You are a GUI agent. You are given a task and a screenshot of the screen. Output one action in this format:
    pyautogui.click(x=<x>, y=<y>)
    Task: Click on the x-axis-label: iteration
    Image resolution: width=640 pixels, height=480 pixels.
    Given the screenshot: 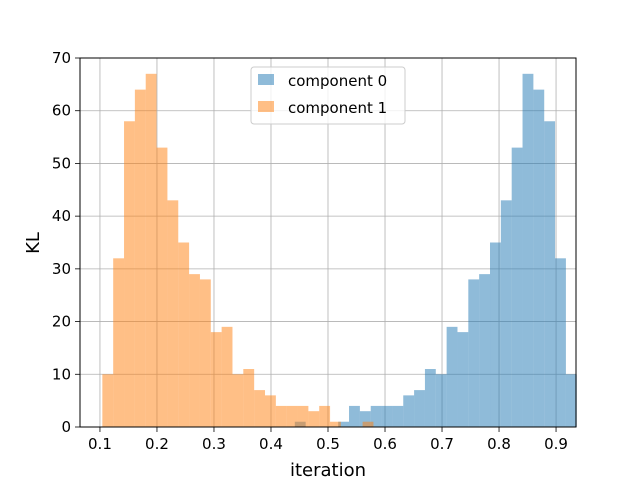 What is the action you would take?
    pyautogui.click(x=328, y=470)
    